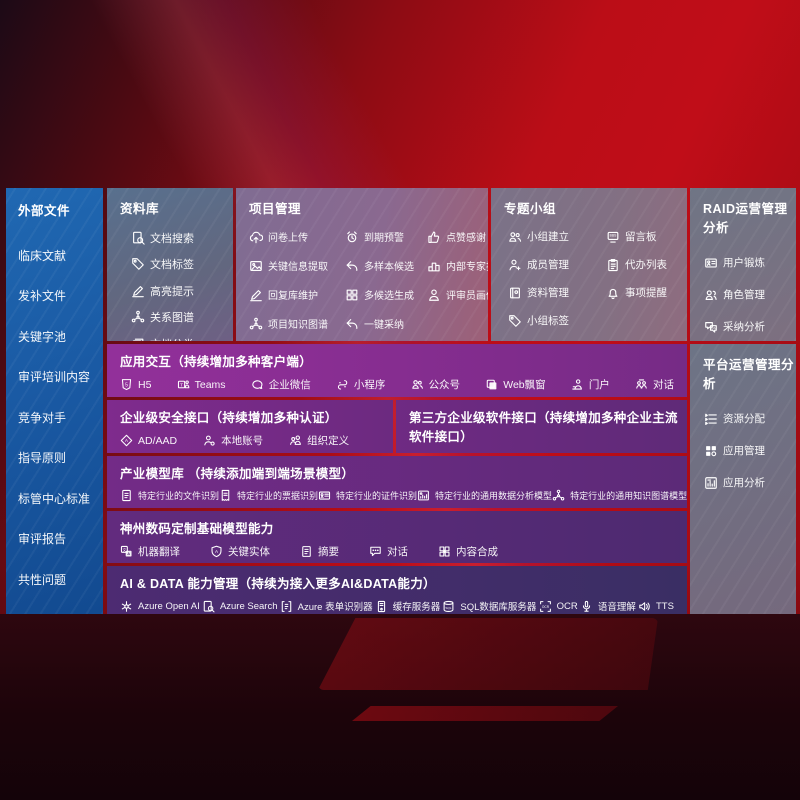 Image resolution: width=800 pixels, height=800 pixels. What do you see at coordinates (225, 495) in the screenshot?
I see `receipt-icon` at bounding box center [225, 495].